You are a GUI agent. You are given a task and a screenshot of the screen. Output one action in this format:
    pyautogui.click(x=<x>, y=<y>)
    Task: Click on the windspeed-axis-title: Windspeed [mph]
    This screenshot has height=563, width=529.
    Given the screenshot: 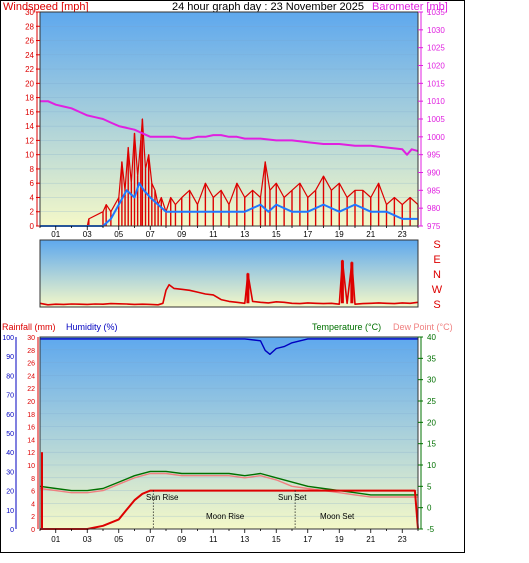 What is the action you would take?
    pyautogui.click(x=46, y=7)
    